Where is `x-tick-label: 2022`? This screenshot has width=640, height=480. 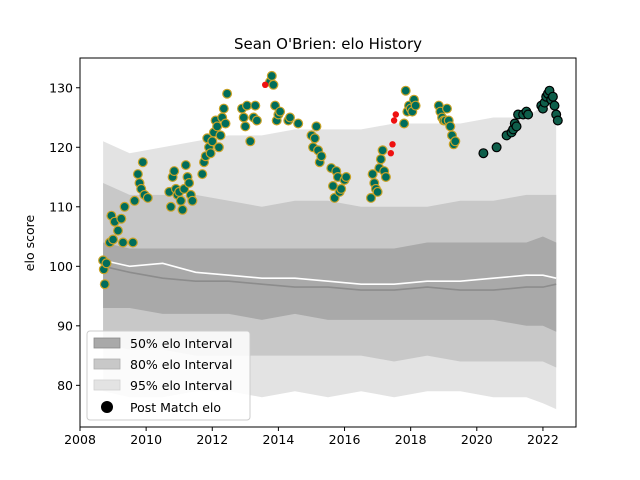 x-tick-label: 2022 is located at coordinates (543, 439).